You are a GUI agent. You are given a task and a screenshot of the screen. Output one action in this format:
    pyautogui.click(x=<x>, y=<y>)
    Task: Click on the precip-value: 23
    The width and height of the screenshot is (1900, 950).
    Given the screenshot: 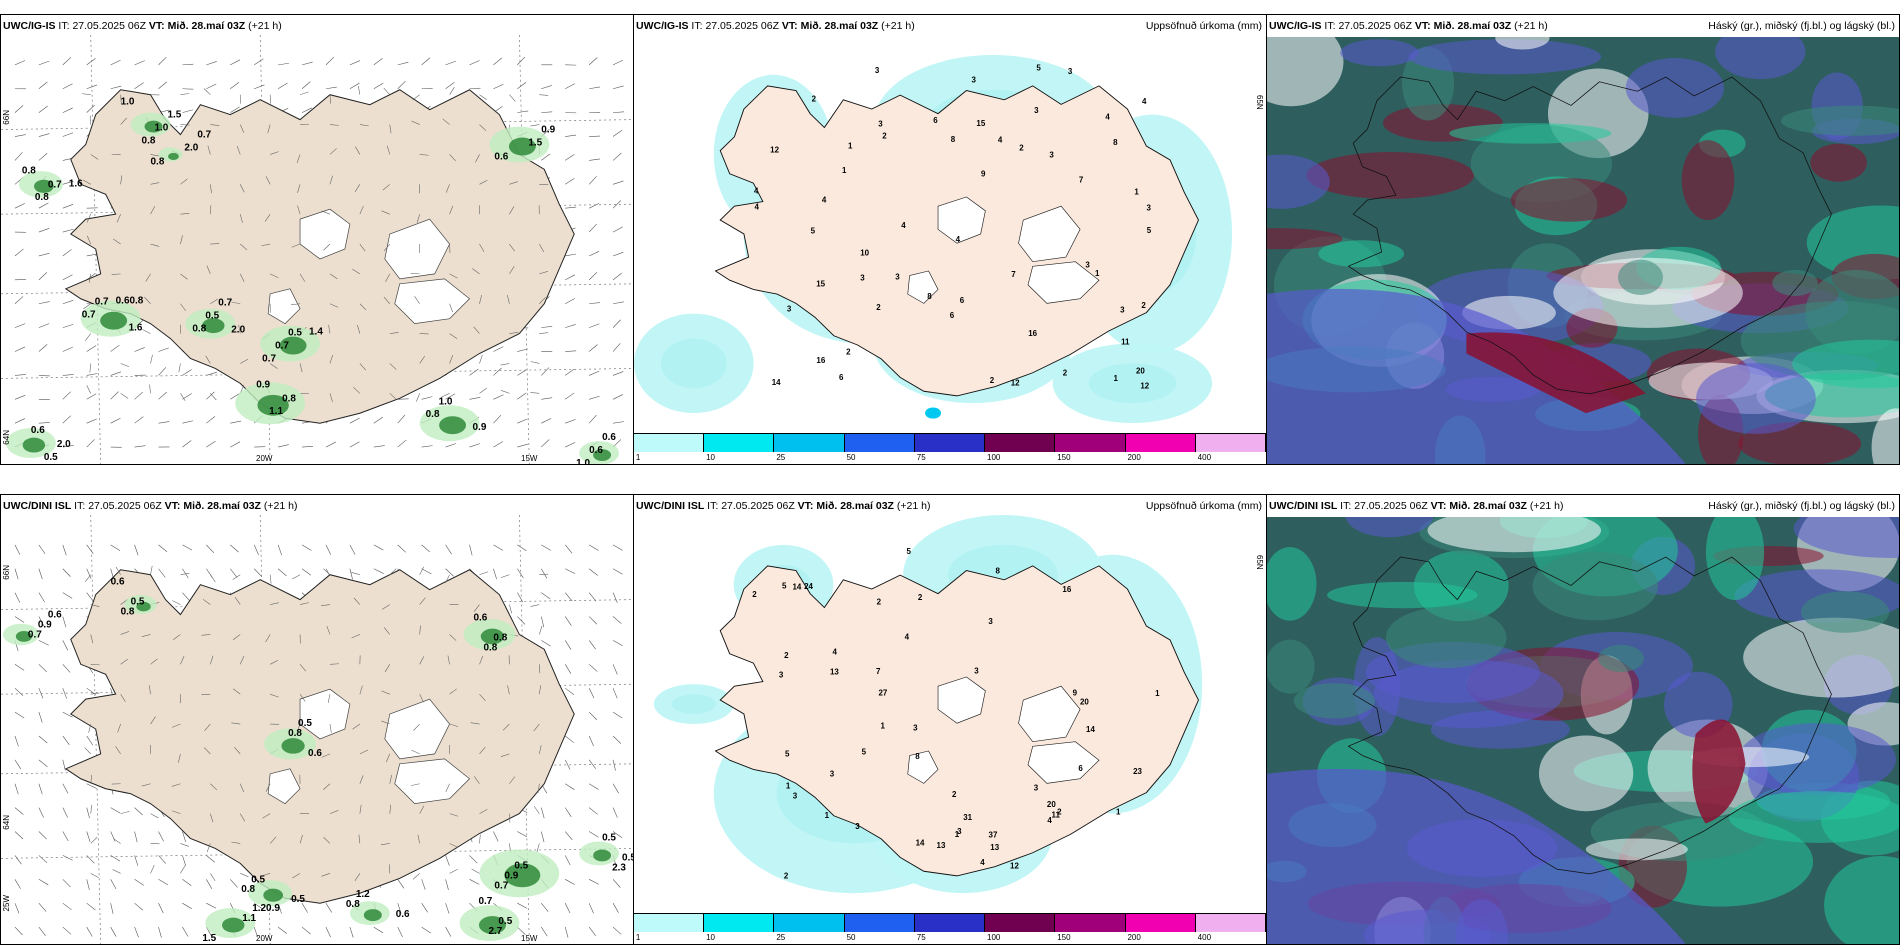 What is the action you would take?
    pyautogui.click(x=1137, y=771)
    